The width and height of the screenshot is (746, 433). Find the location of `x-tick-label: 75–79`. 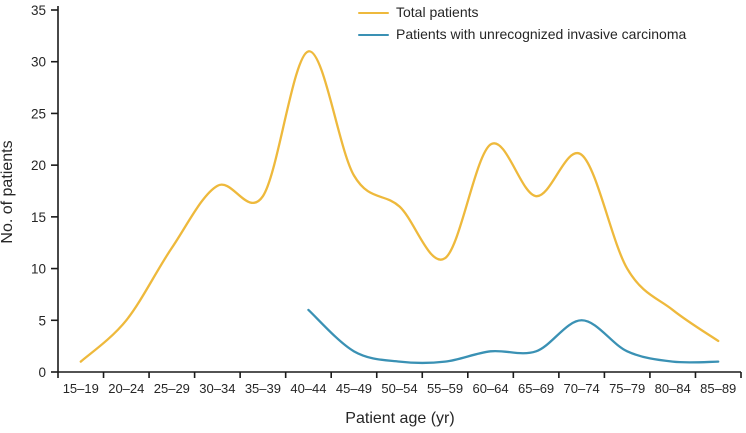

x-tick-label: 75–79 is located at coordinates (627, 388).